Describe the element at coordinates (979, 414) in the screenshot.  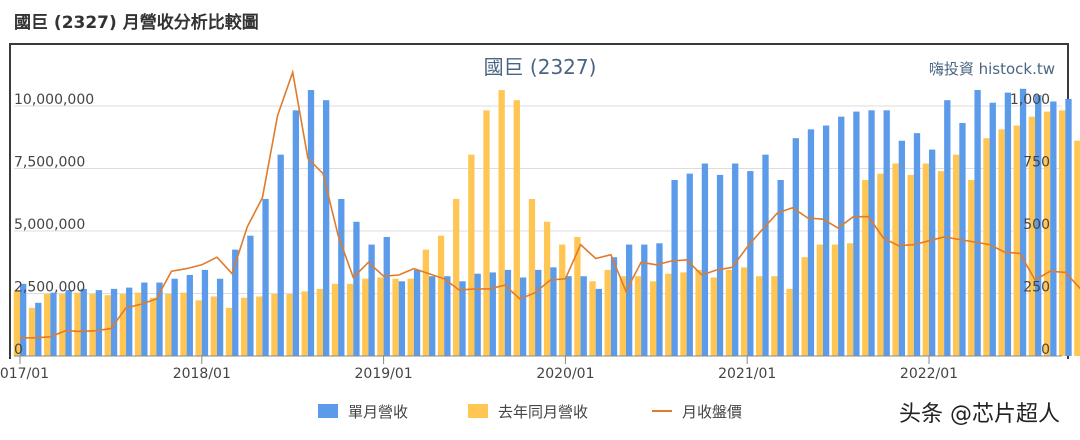
I see `watermark: 头条 @芯片超人` at that location.